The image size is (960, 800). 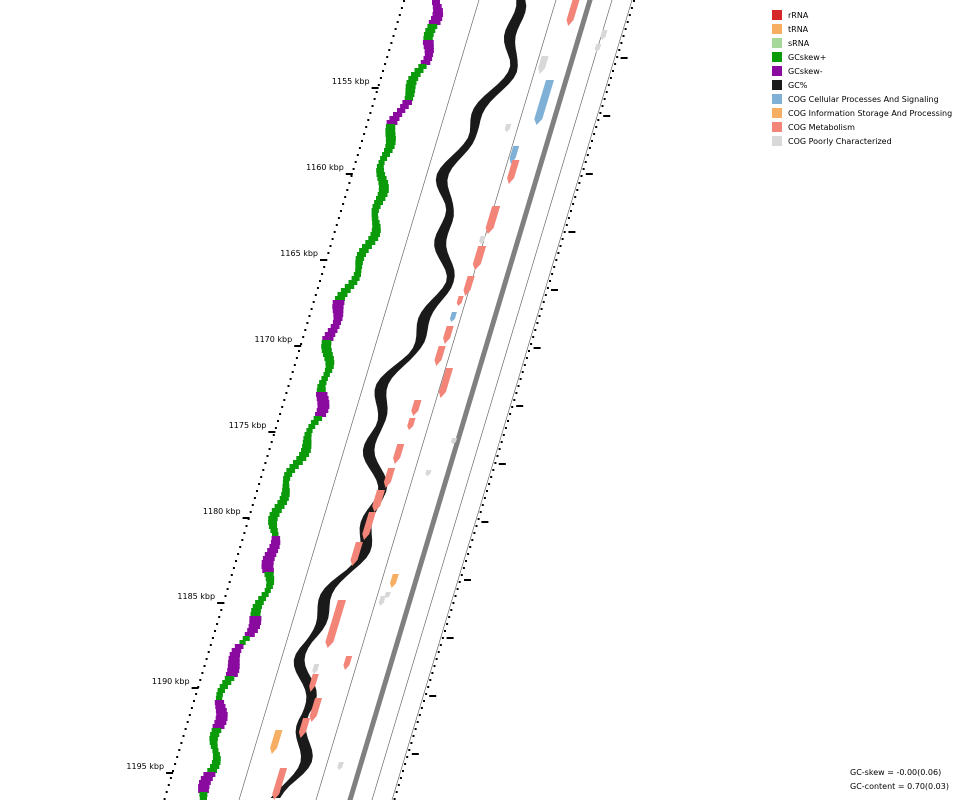 I want to click on legend-label: COG Metabolism, so click(x=821, y=127).